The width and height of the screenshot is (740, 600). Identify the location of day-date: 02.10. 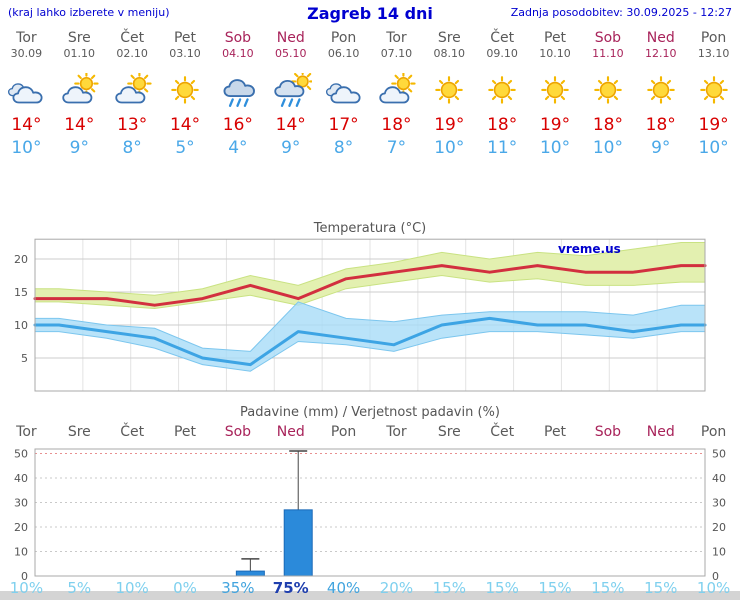
(132, 53).